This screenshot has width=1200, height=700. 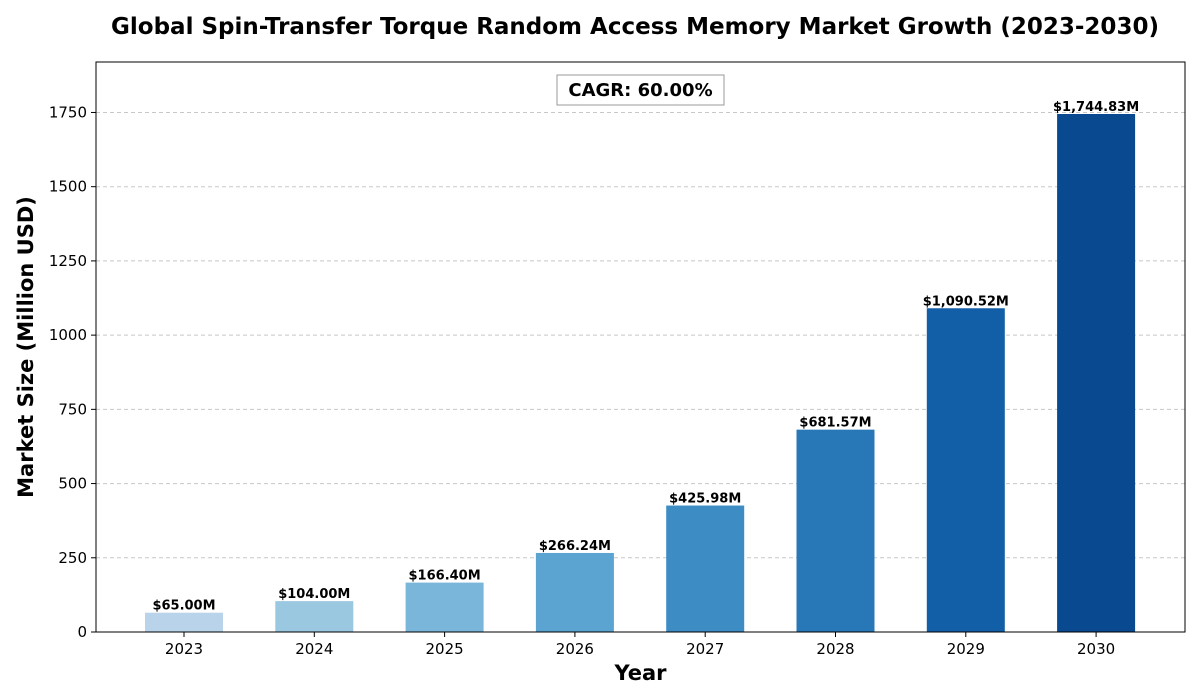 What do you see at coordinates (966, 301) in the screenshot?
I see `data-label-2029: $1,090.52M` at bounding box center [966, 301].